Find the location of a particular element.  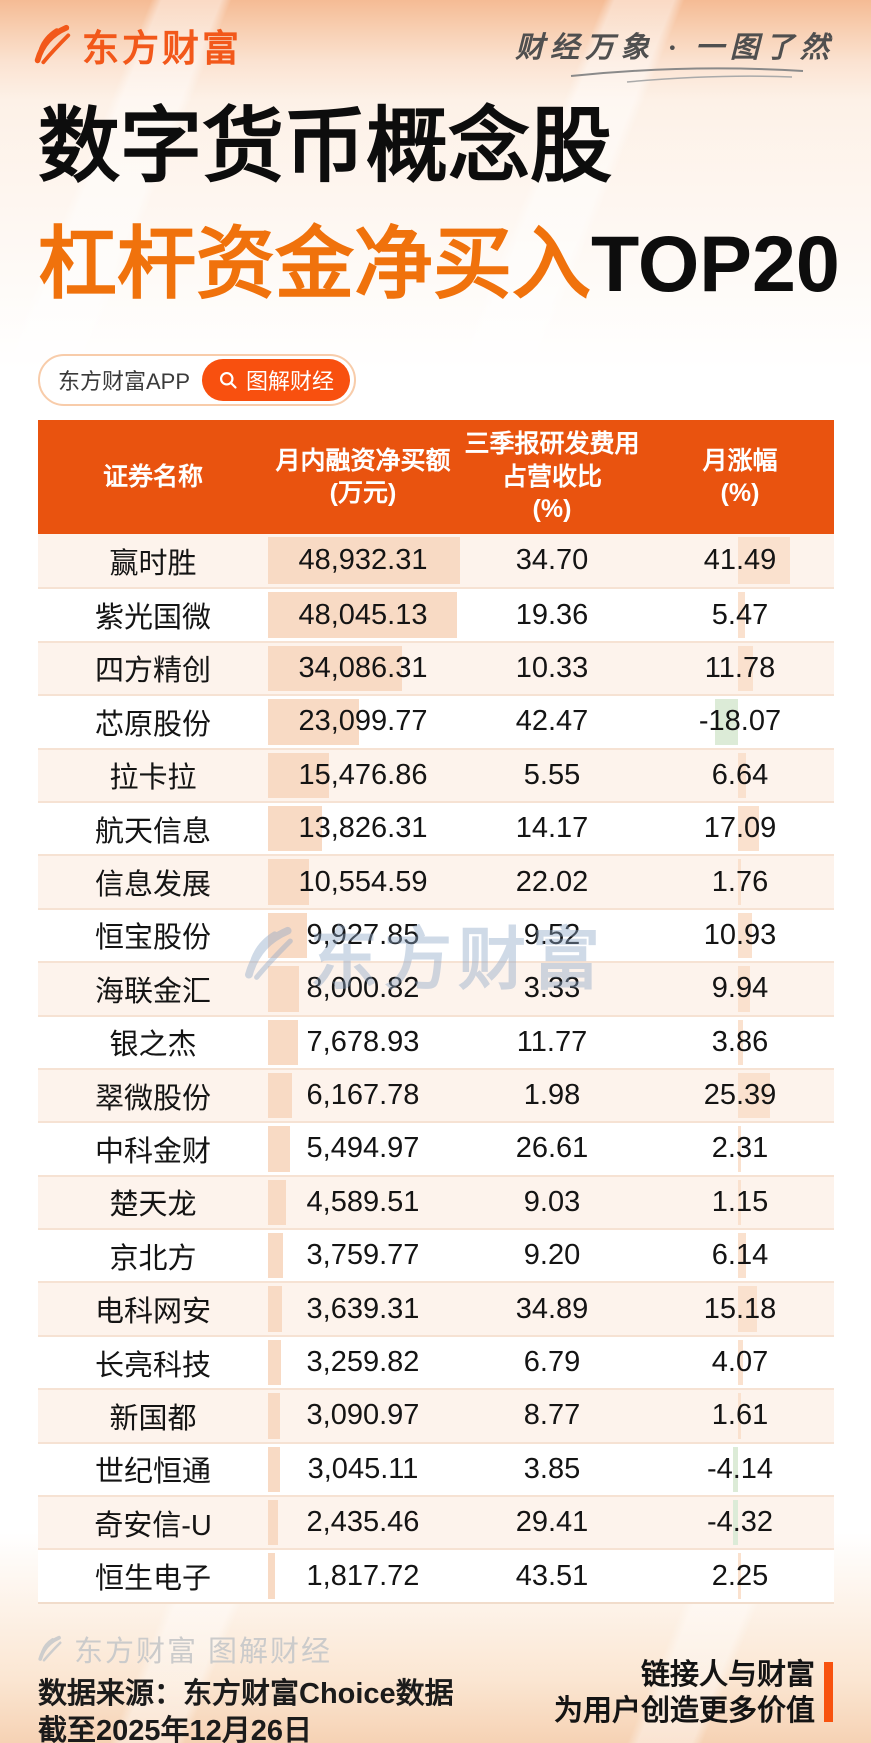

col-header-line: 月内融资净买额 is located at coordinates (363, 460).